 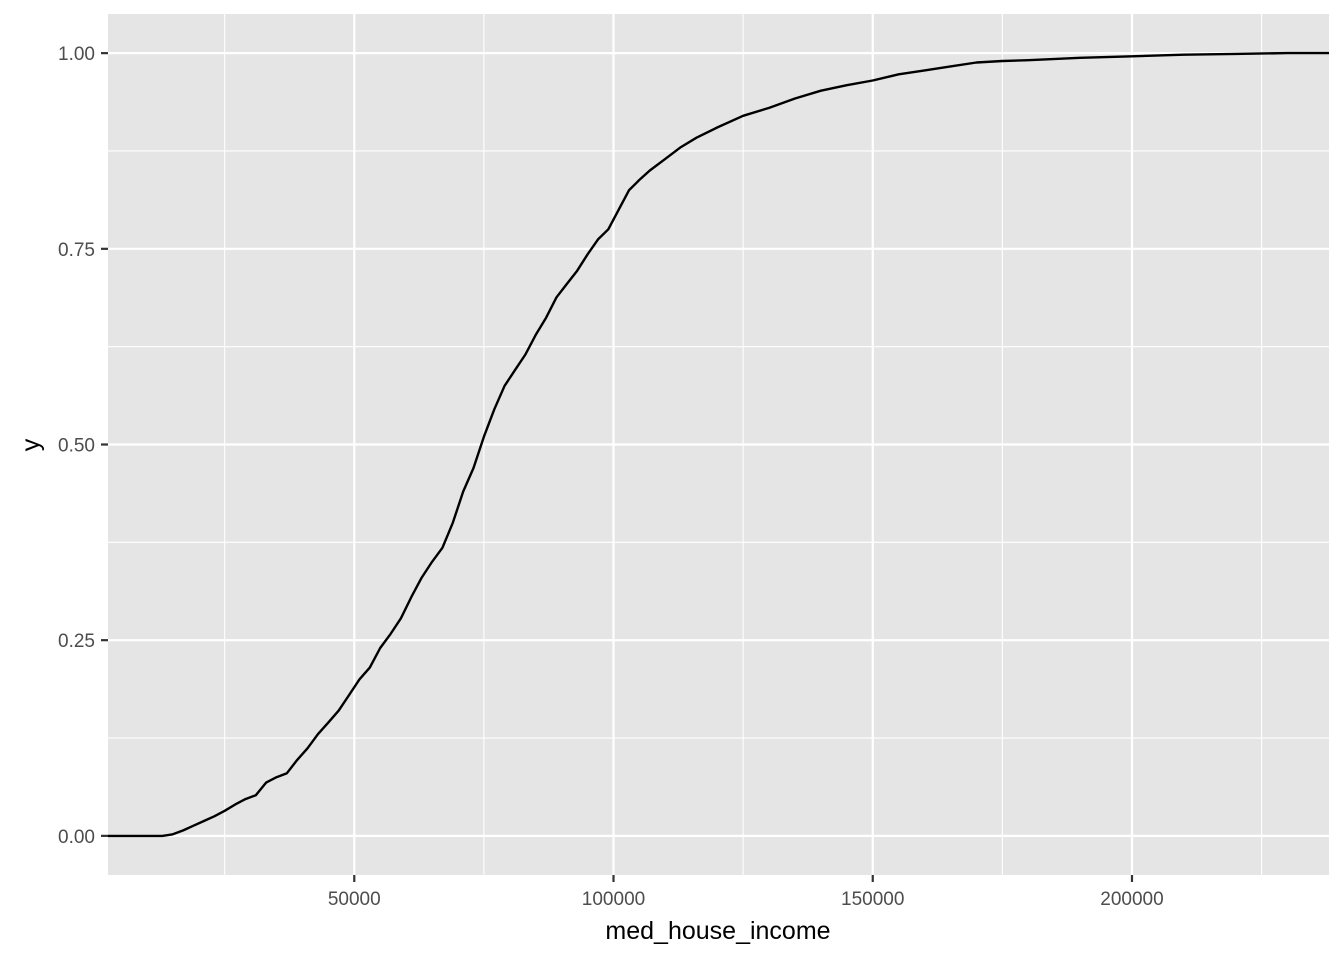 What do you see at coordinates (31, 444) in the screenshot?
I see `y-axis-title: y` at bounding box center [31, 444].